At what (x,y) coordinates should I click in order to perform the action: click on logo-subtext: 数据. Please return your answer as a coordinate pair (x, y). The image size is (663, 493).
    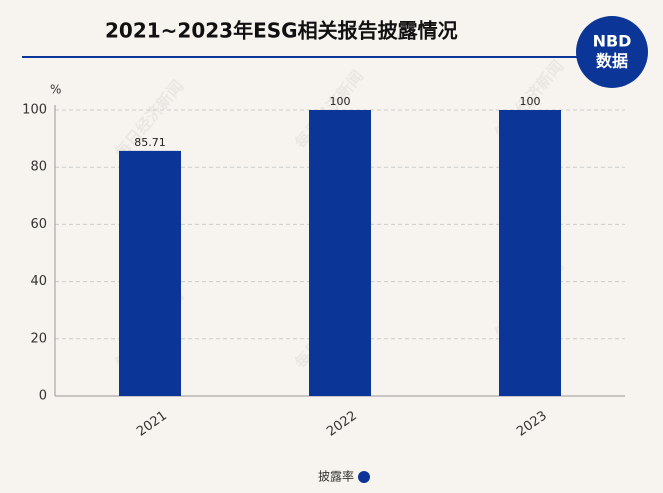
    Looking at the image, I should click on (612, 61).